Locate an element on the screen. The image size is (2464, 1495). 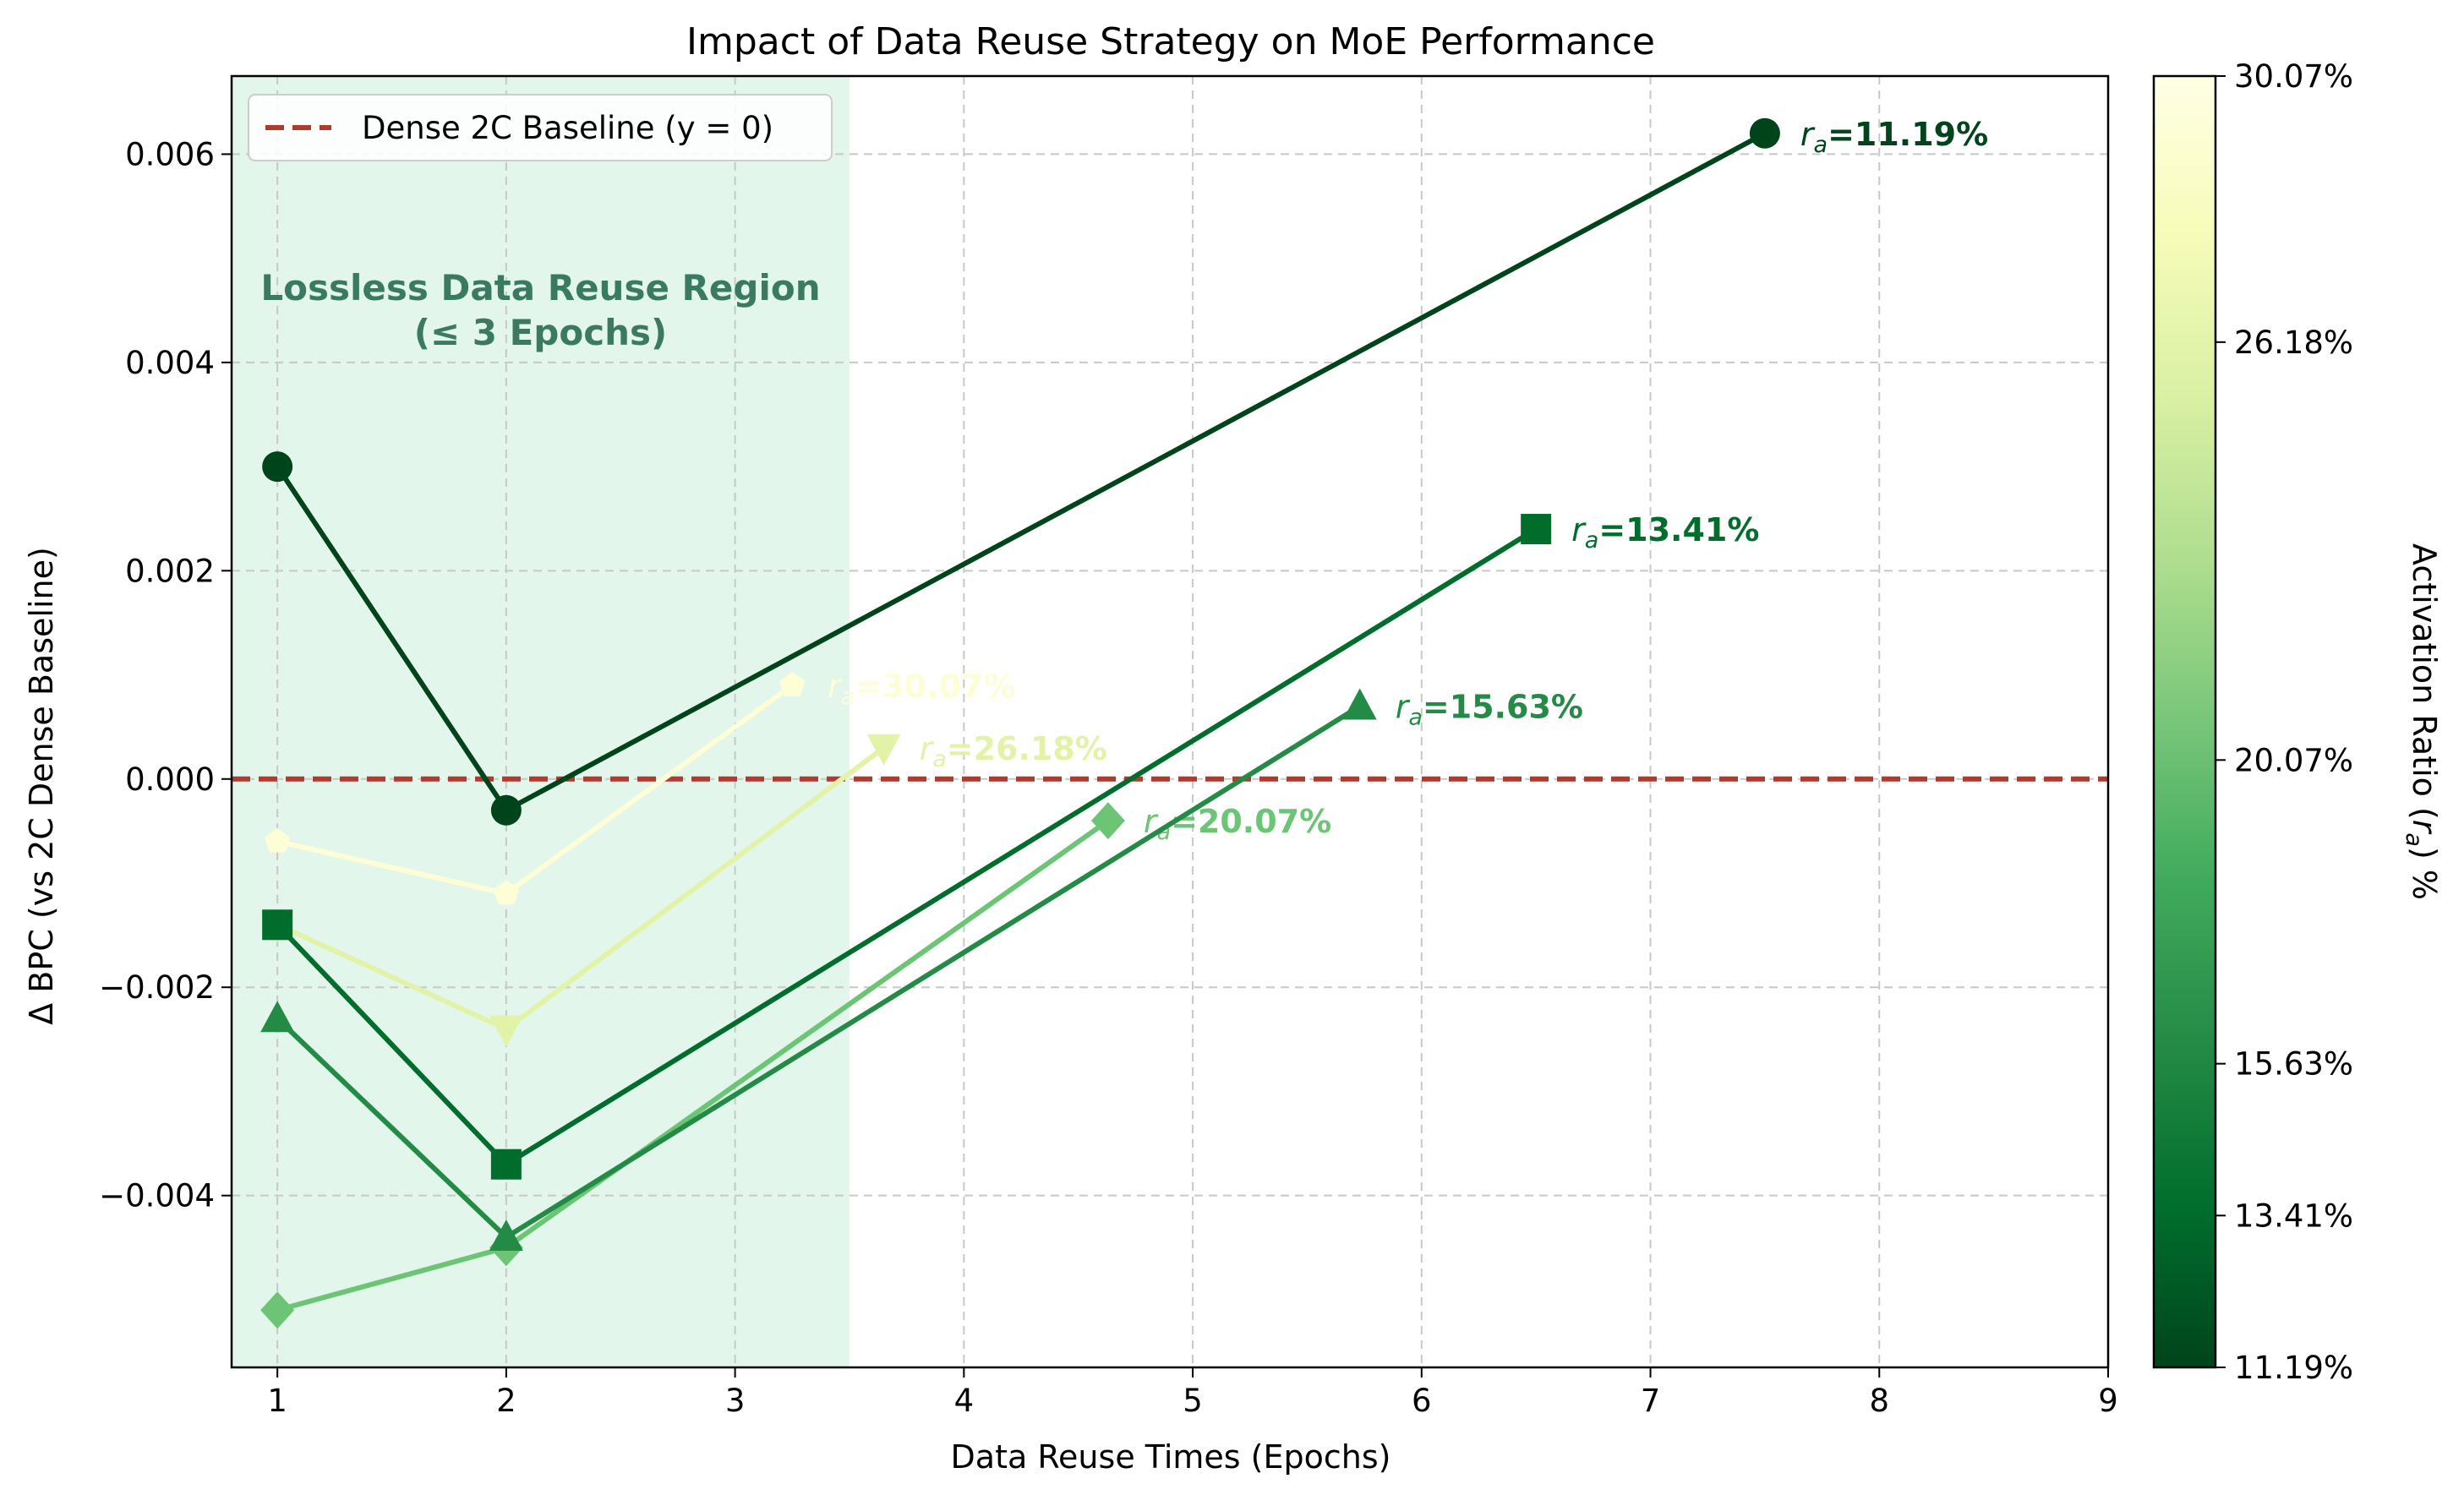
series-label: ra=26.18% is located at coordinates (1013, 751).